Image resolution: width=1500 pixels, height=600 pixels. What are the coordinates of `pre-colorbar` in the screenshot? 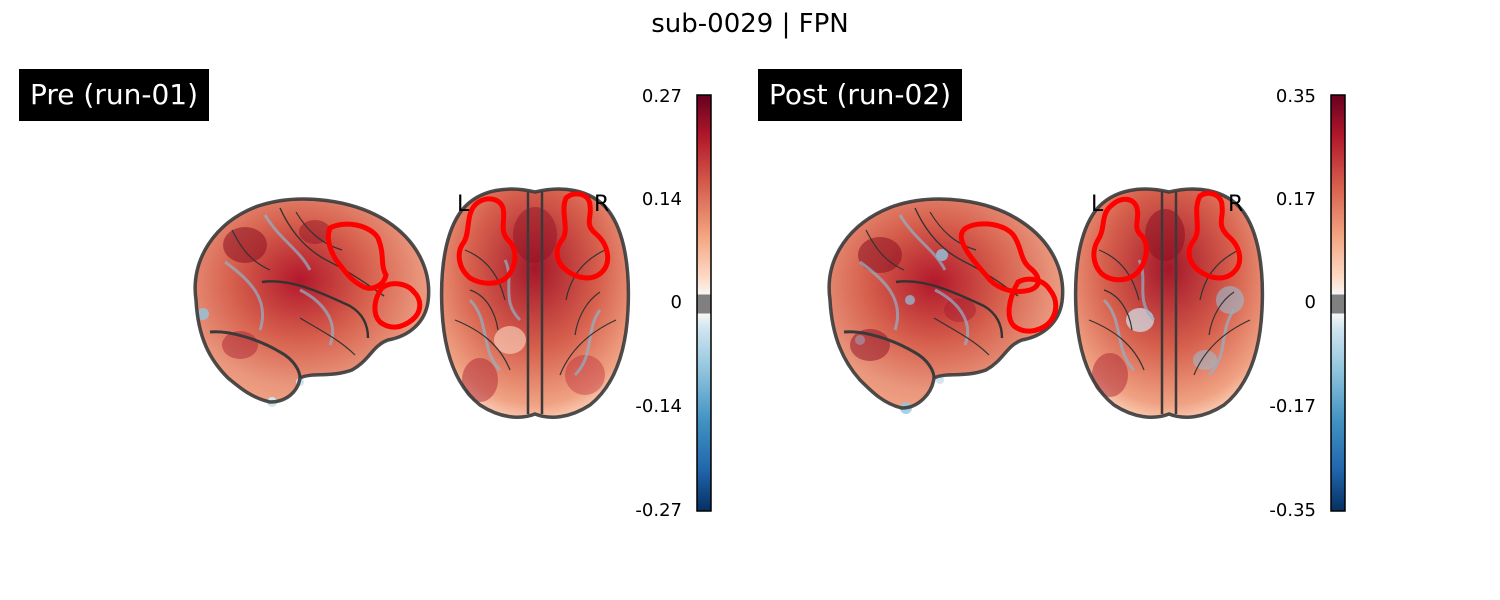 It's located at (704, 303).